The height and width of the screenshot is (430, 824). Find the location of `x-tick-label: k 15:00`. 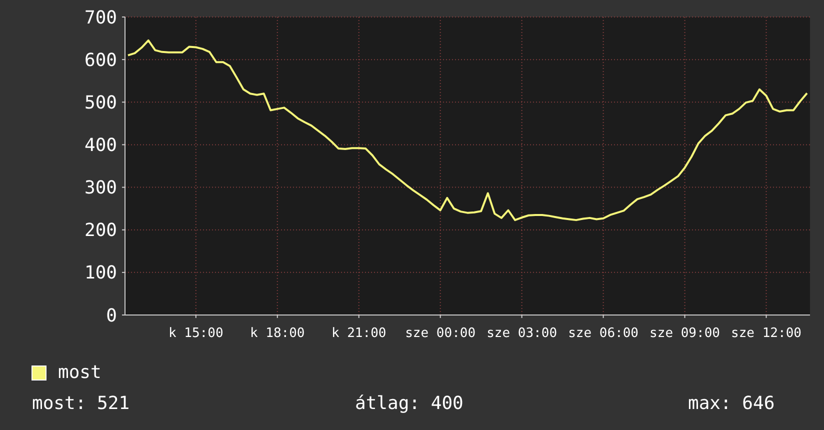

x-tick-label: k 15:00 is located at coordinates (196, 333).